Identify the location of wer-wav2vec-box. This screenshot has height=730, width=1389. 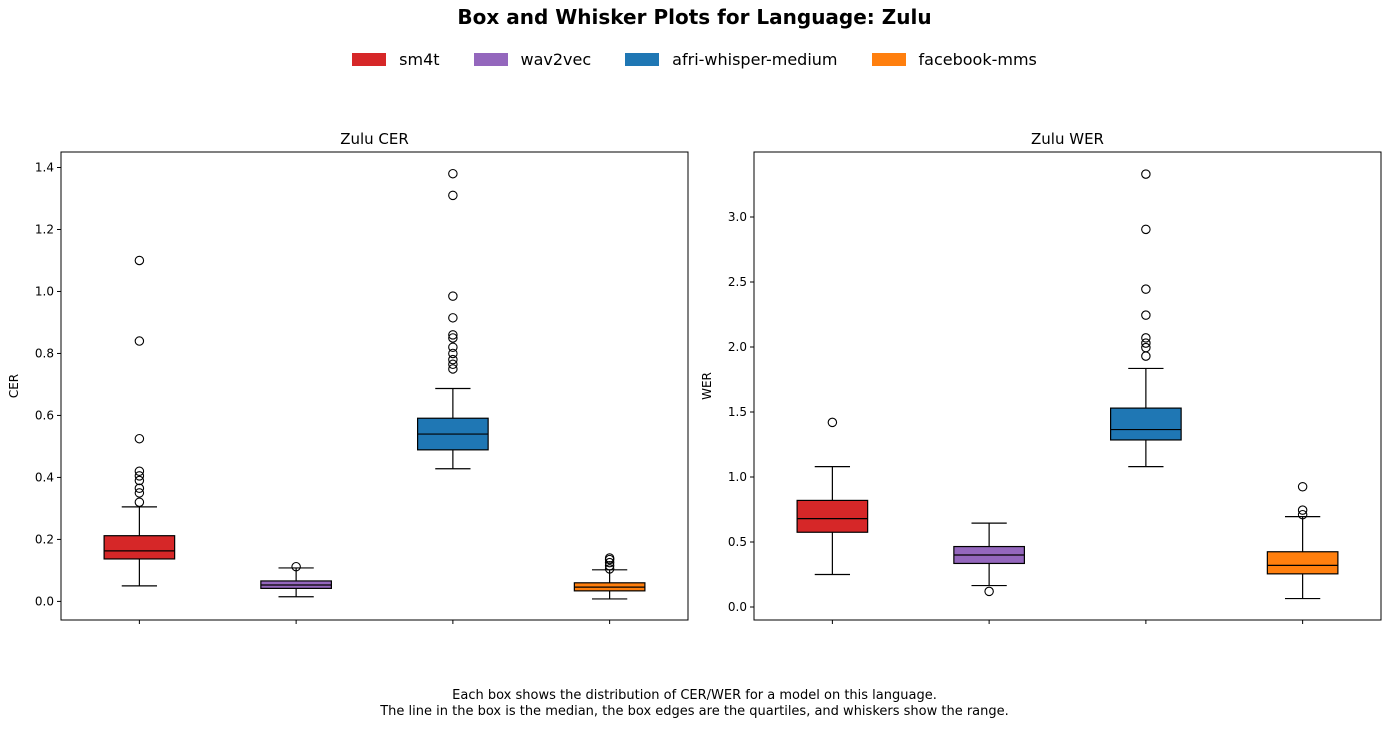
(989, 555).